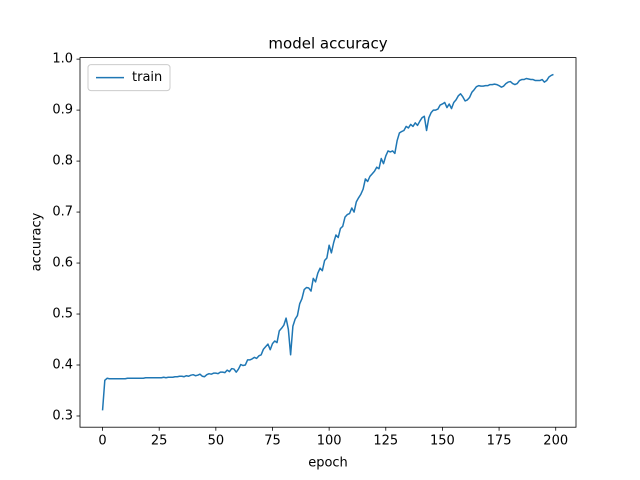  What do you see at coordinates (62, 110) in the screenshot?
I see `y-tick-label: 0.9` at bounding box center [62, 110].